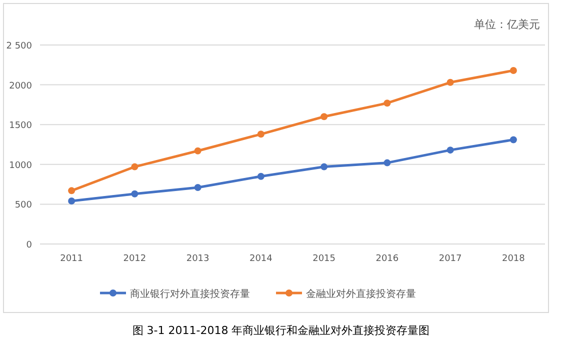  I want to click on legend-label: 商业银行对外直接投资存量, so click(190, 294).